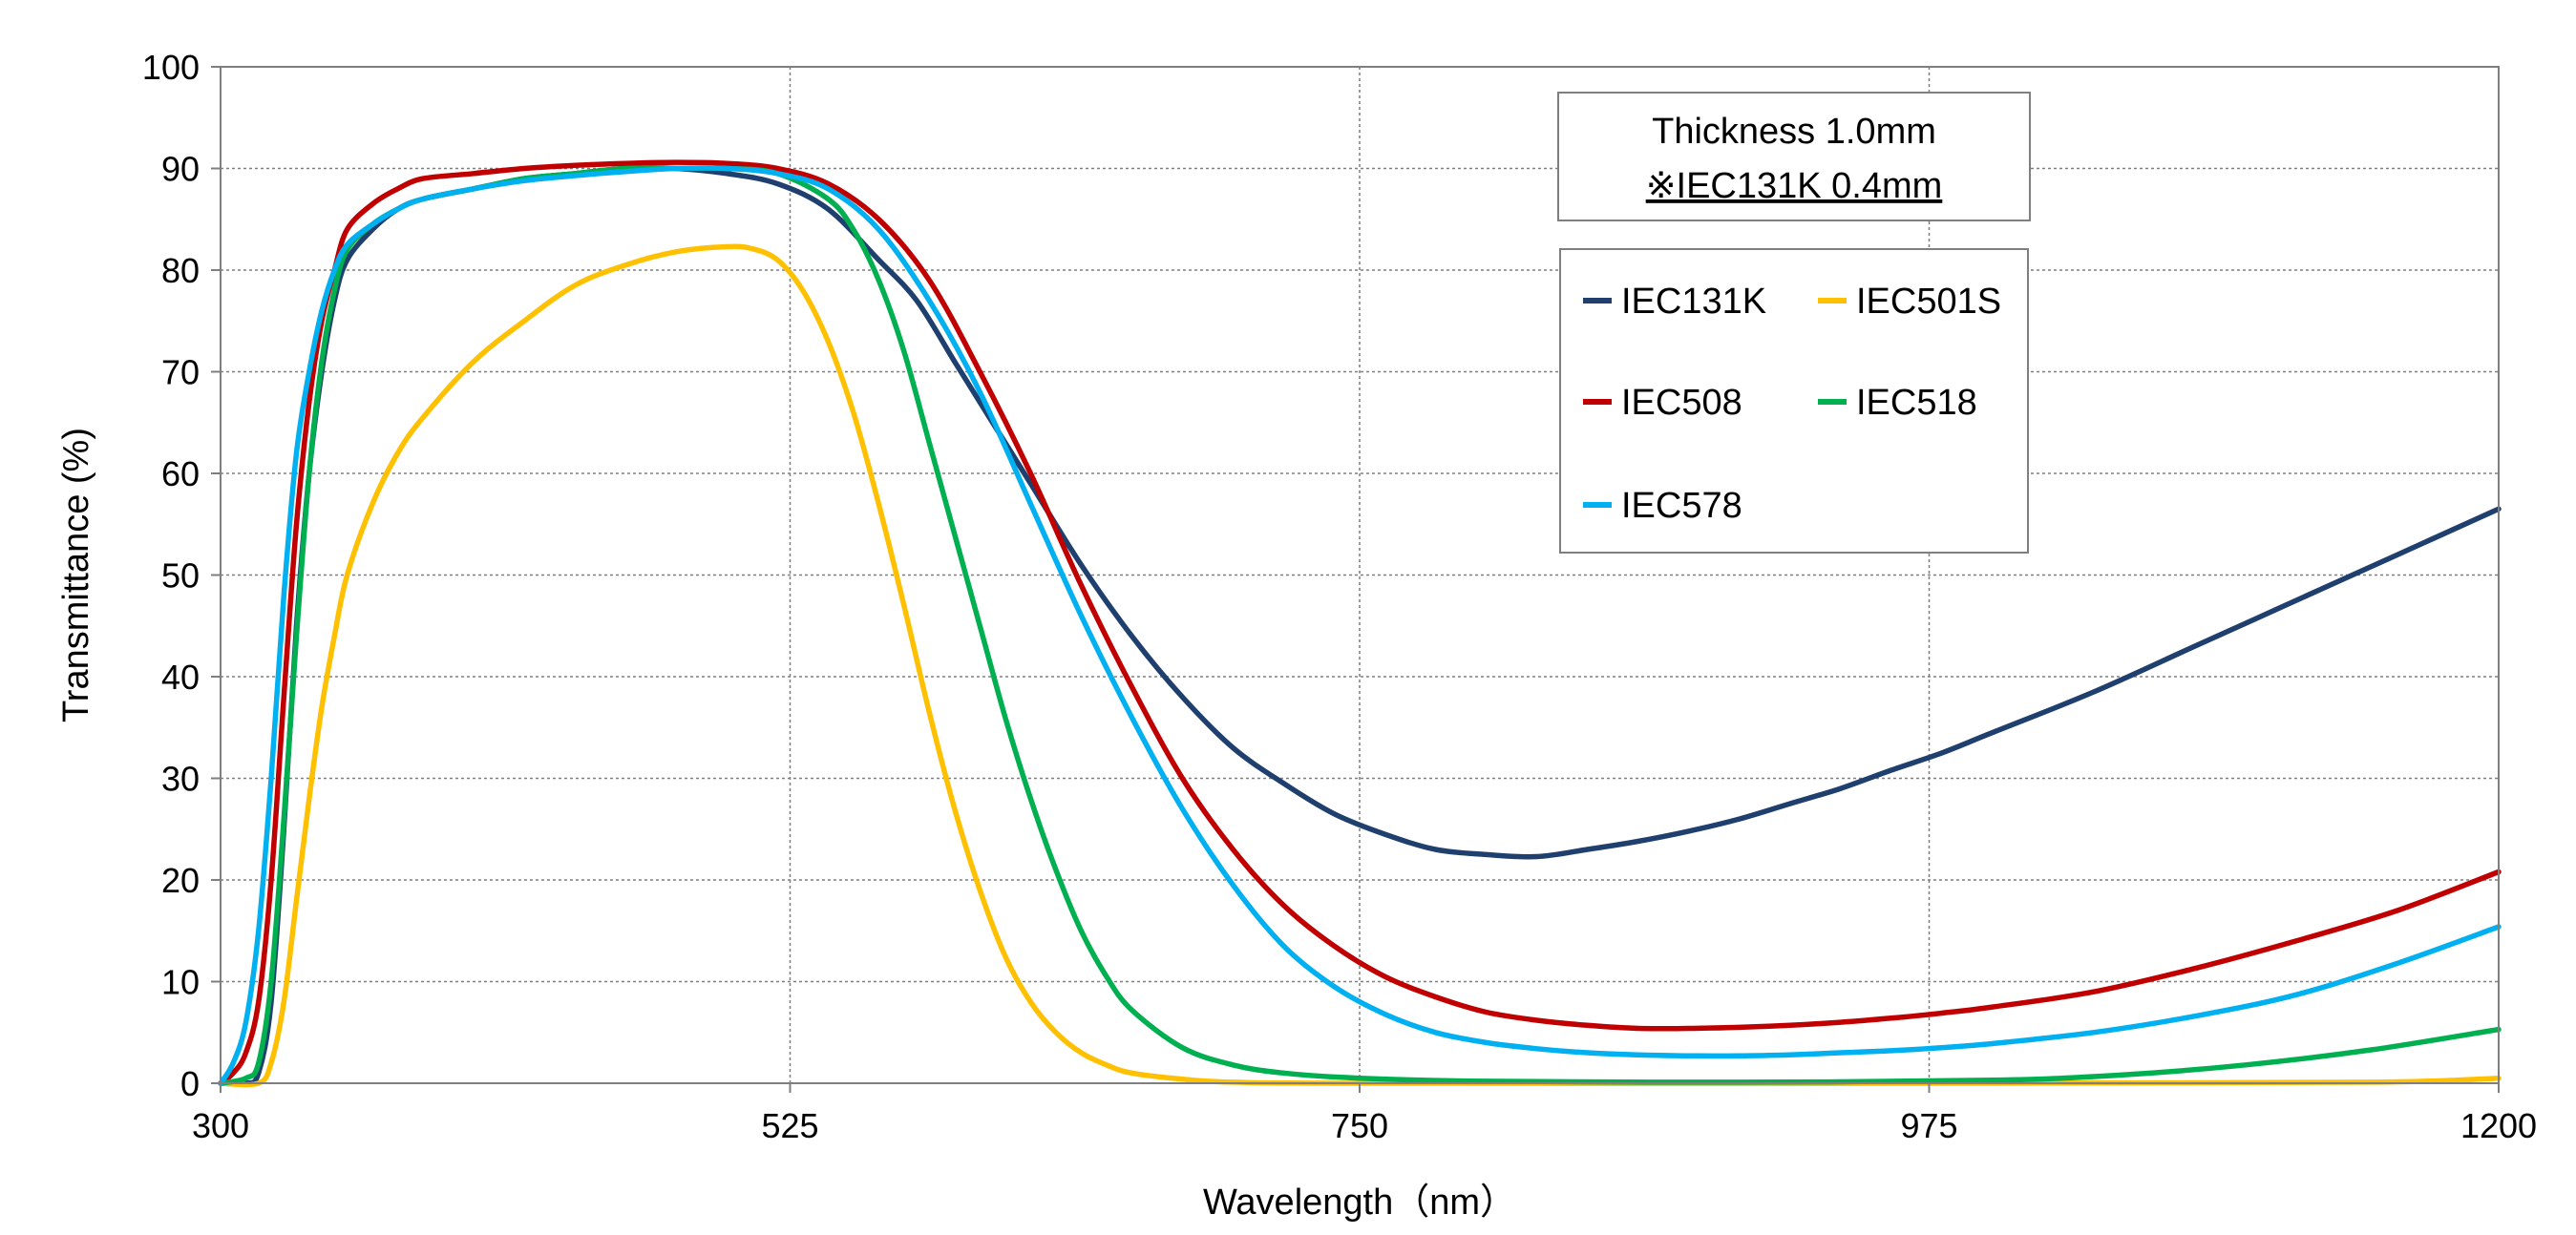 This screenshot has width=2576, height=1235. I want to click on y-tick-label: 70, so click(180, 372).